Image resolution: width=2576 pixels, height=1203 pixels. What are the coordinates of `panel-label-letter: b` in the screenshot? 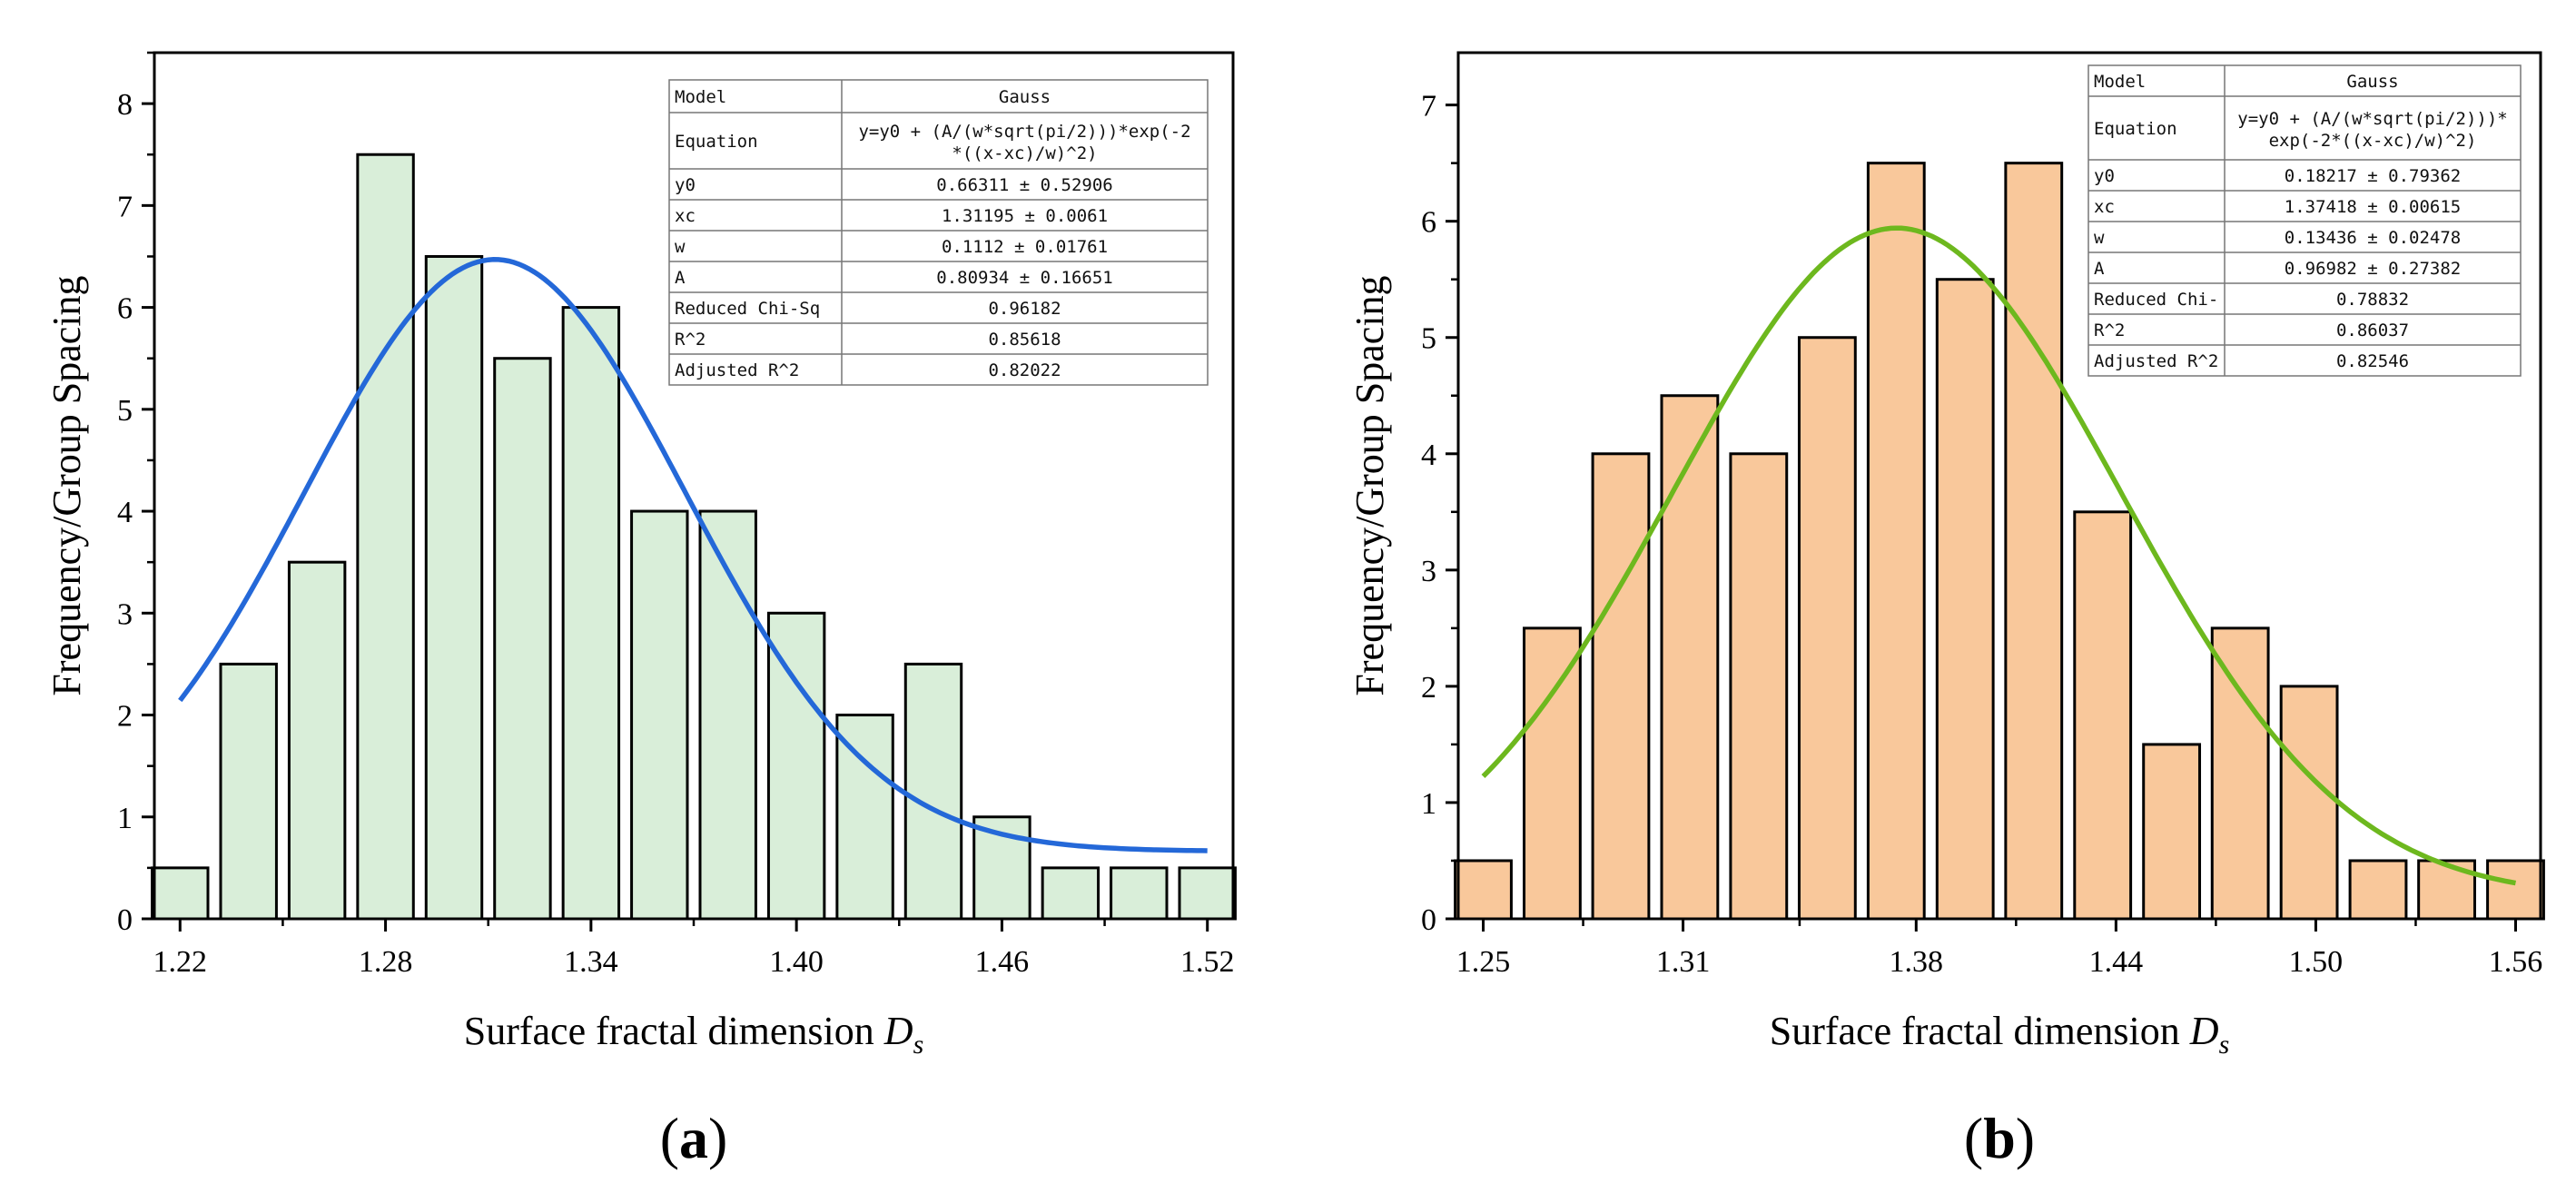 It's located at (1999, 1138).